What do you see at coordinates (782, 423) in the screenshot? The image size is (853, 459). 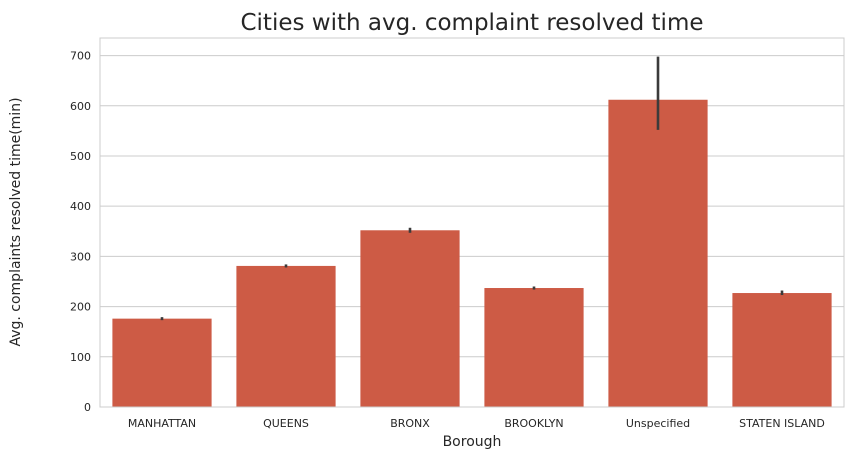 I see `x-tick-label: STATEN ISLAND` at bounding box center [782, 423].